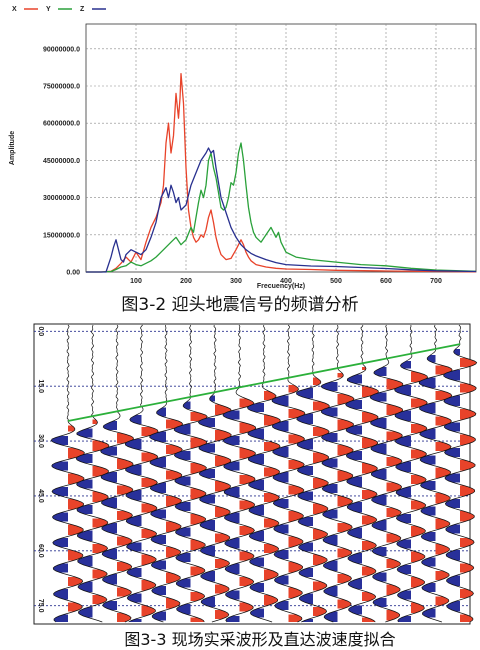 The height and width of the screenshot is (650, 480). Describe the element at coordinates (40, 496) in the screenshot. I see `time-tick-label: 45.0` at that location.